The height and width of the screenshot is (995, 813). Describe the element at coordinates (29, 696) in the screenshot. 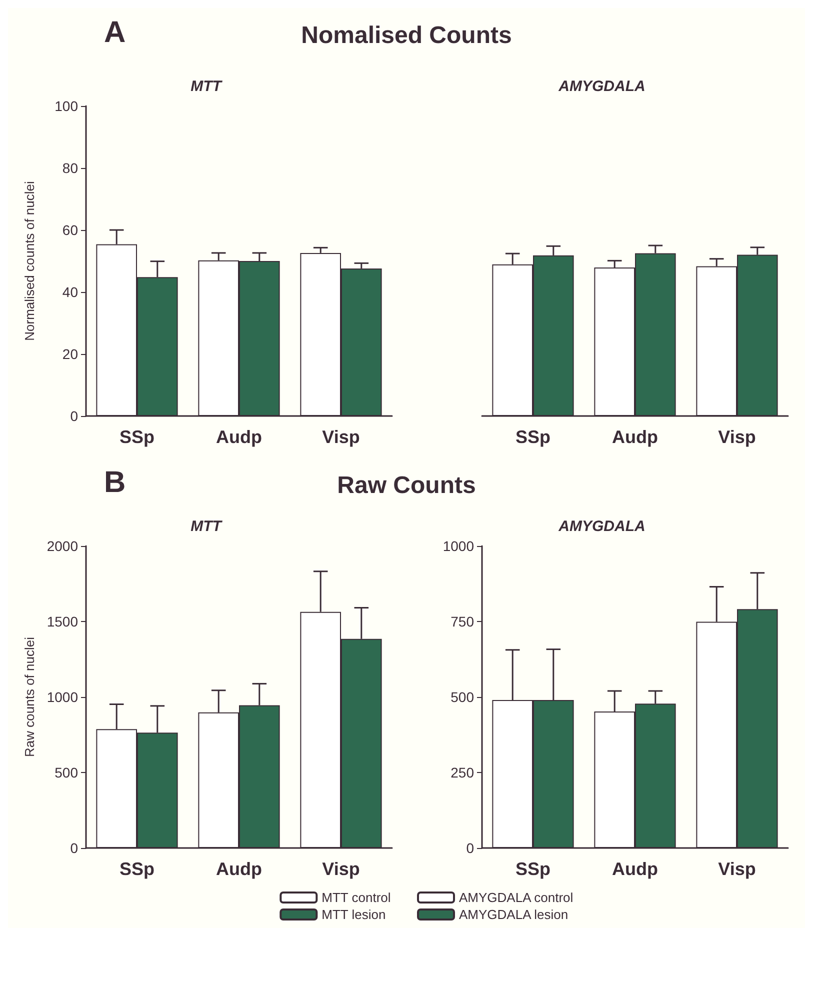

I see `y-axis-title: Raw counts of nuclei` at that location.